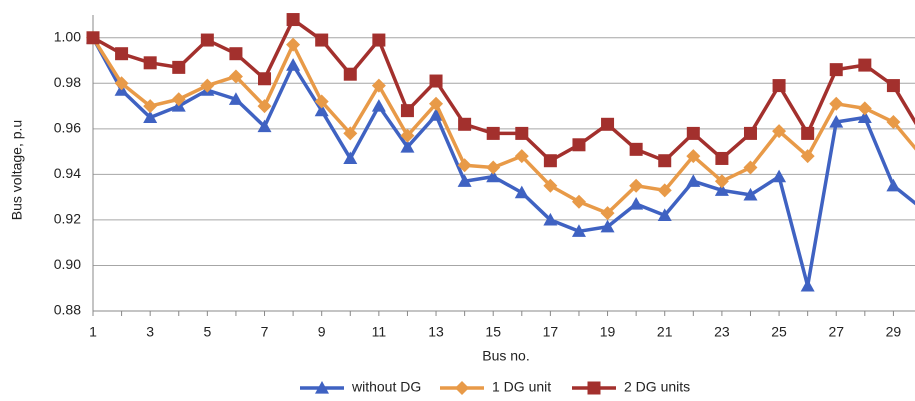  I want to click on y-tick-label: 0.98, so click(67, 82).